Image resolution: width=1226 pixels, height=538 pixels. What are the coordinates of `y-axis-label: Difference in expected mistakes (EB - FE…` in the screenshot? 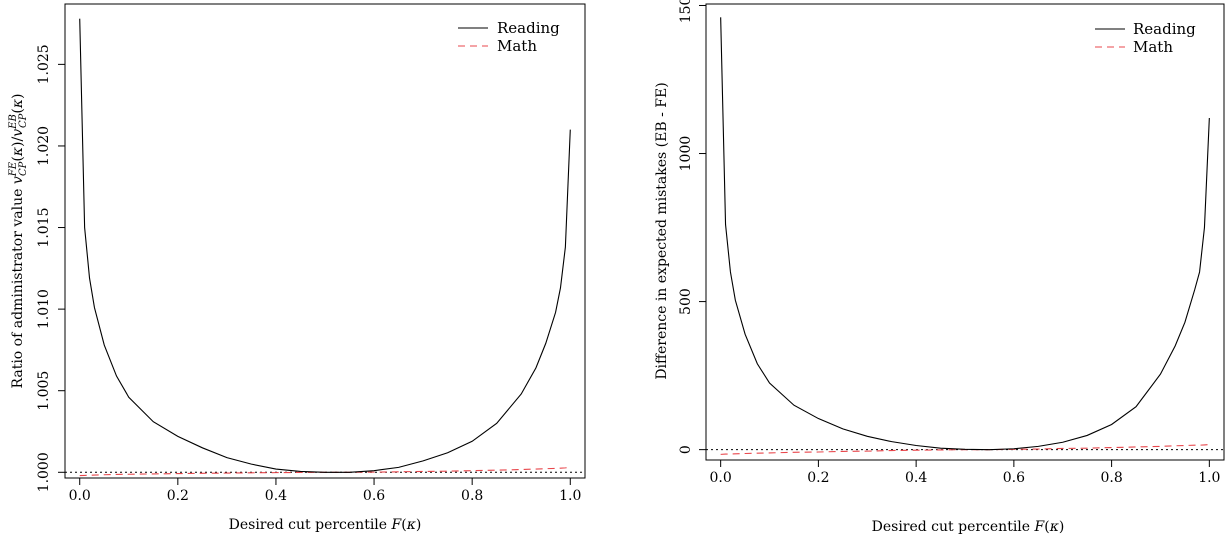 It's located at (662, 230).